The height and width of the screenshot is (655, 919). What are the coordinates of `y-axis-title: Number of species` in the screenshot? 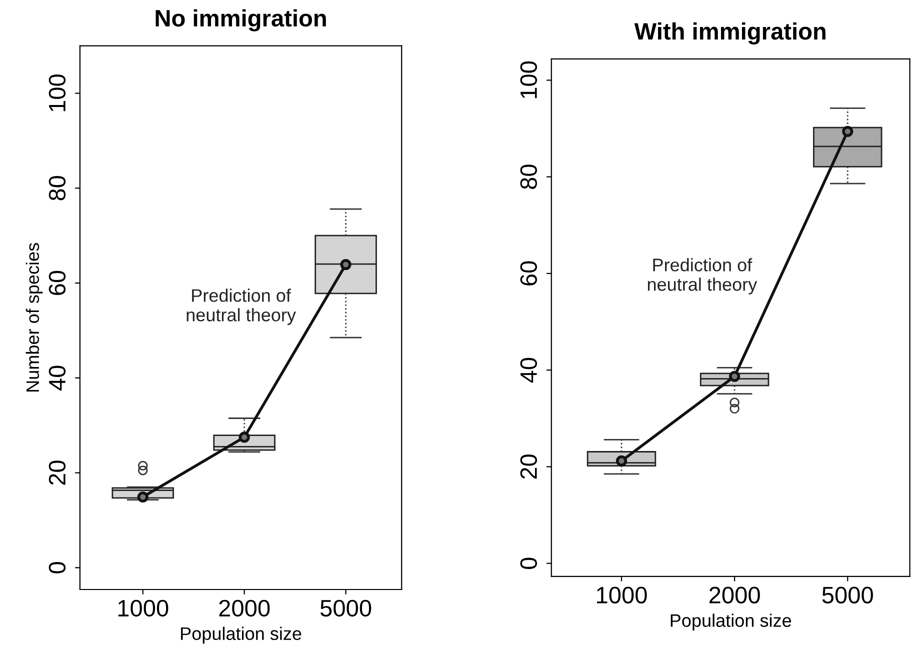 It's located at (34, 317).